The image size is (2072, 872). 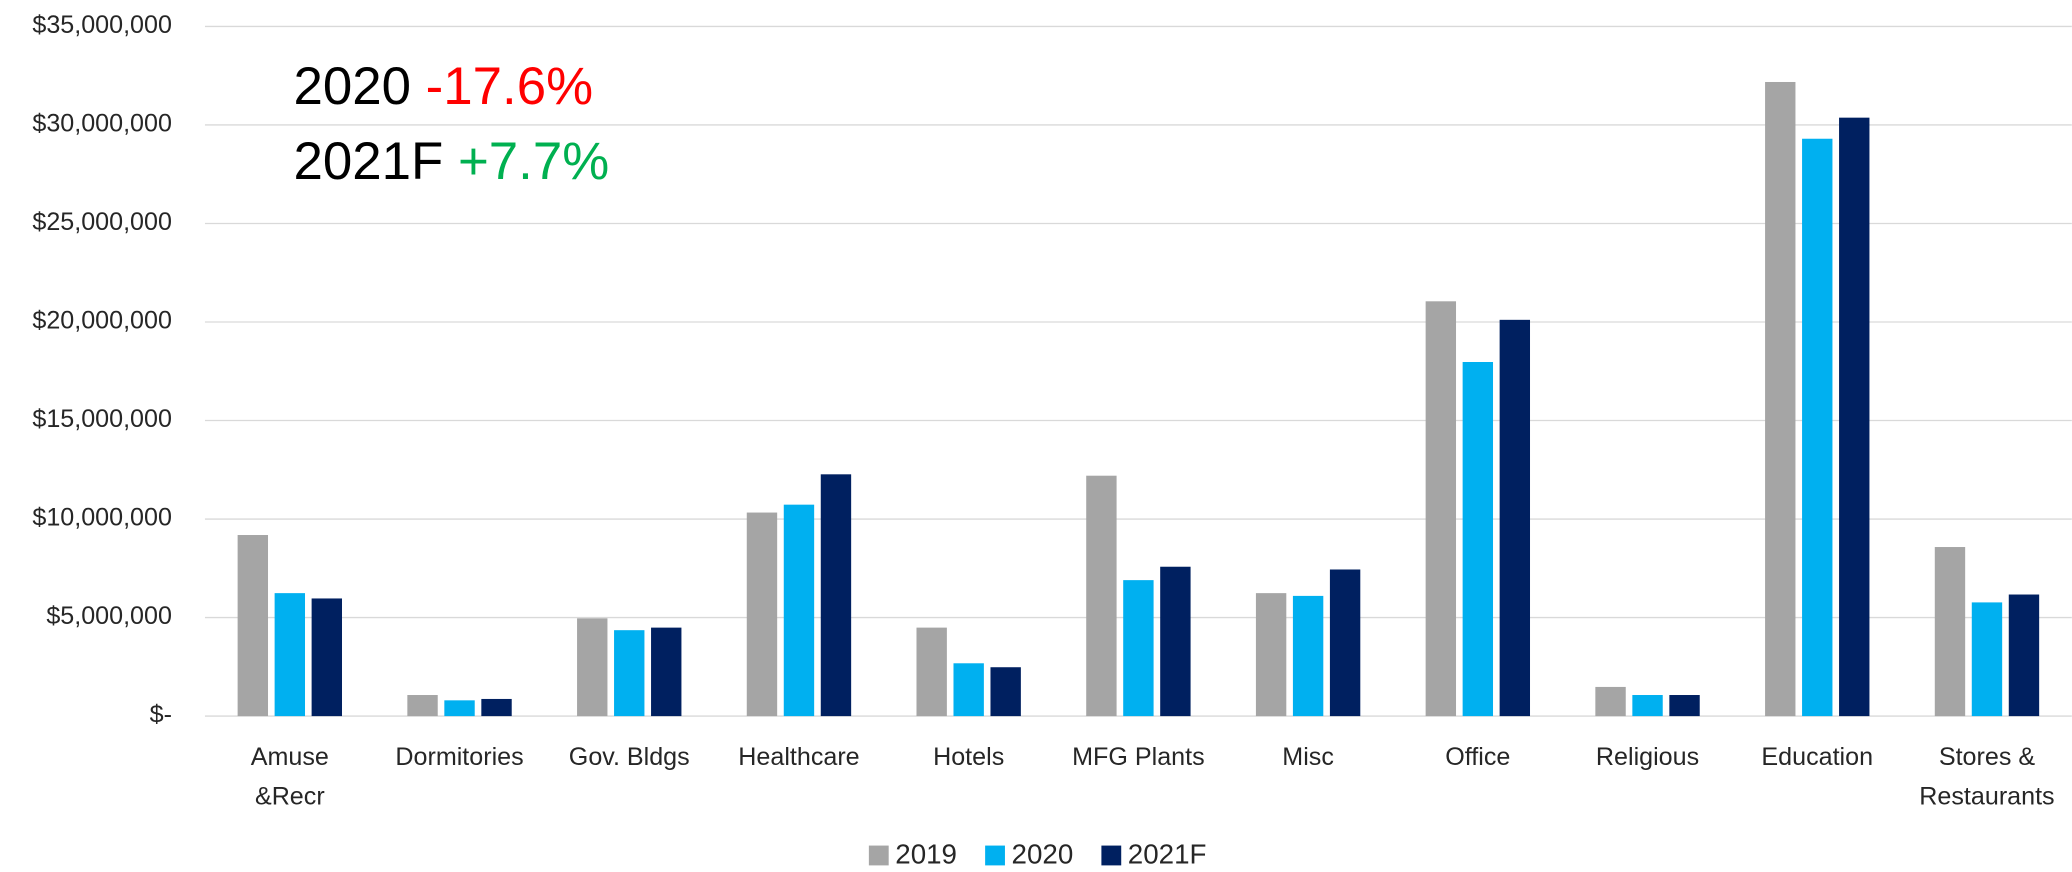 I want to click on x-tick-label: Amuse, so click(x=290, y=757).